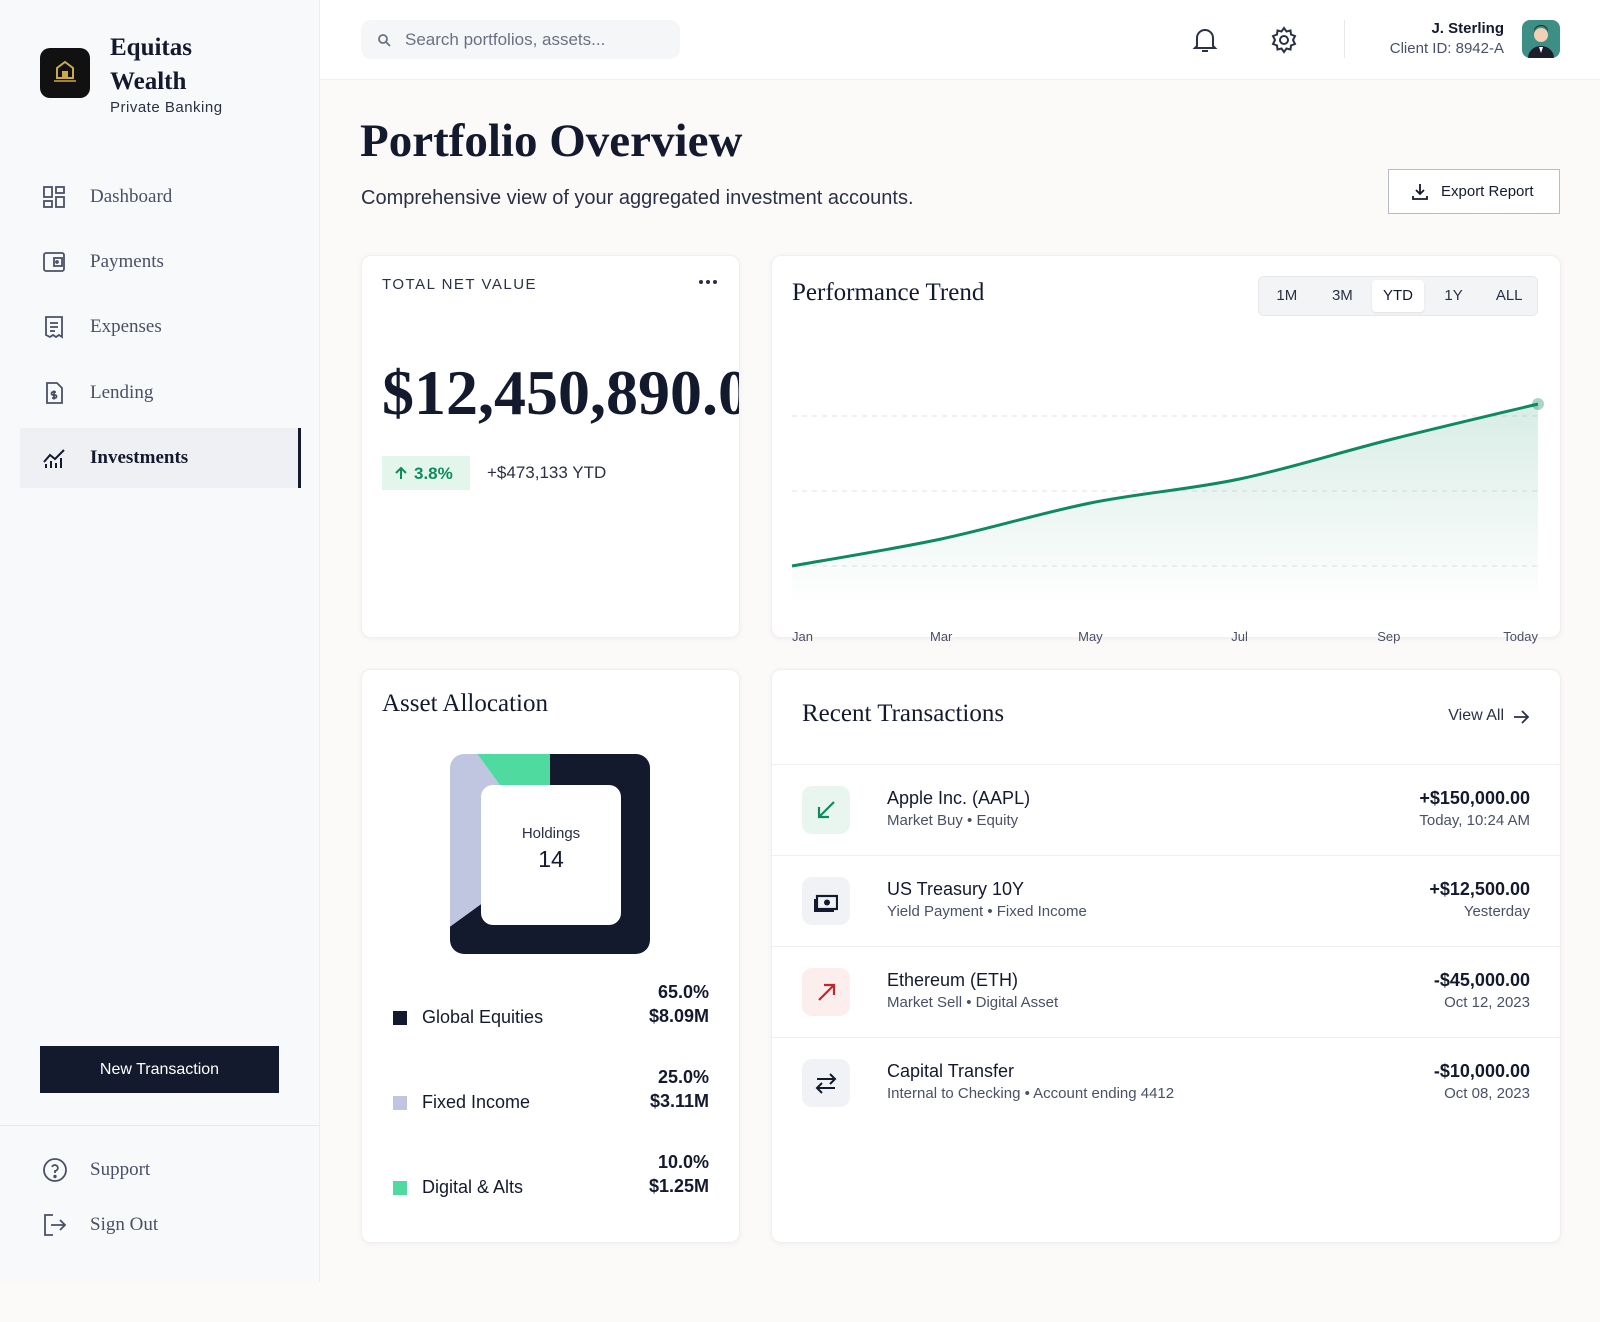  I want to click on nav-label: Support, so click(120, 1169).